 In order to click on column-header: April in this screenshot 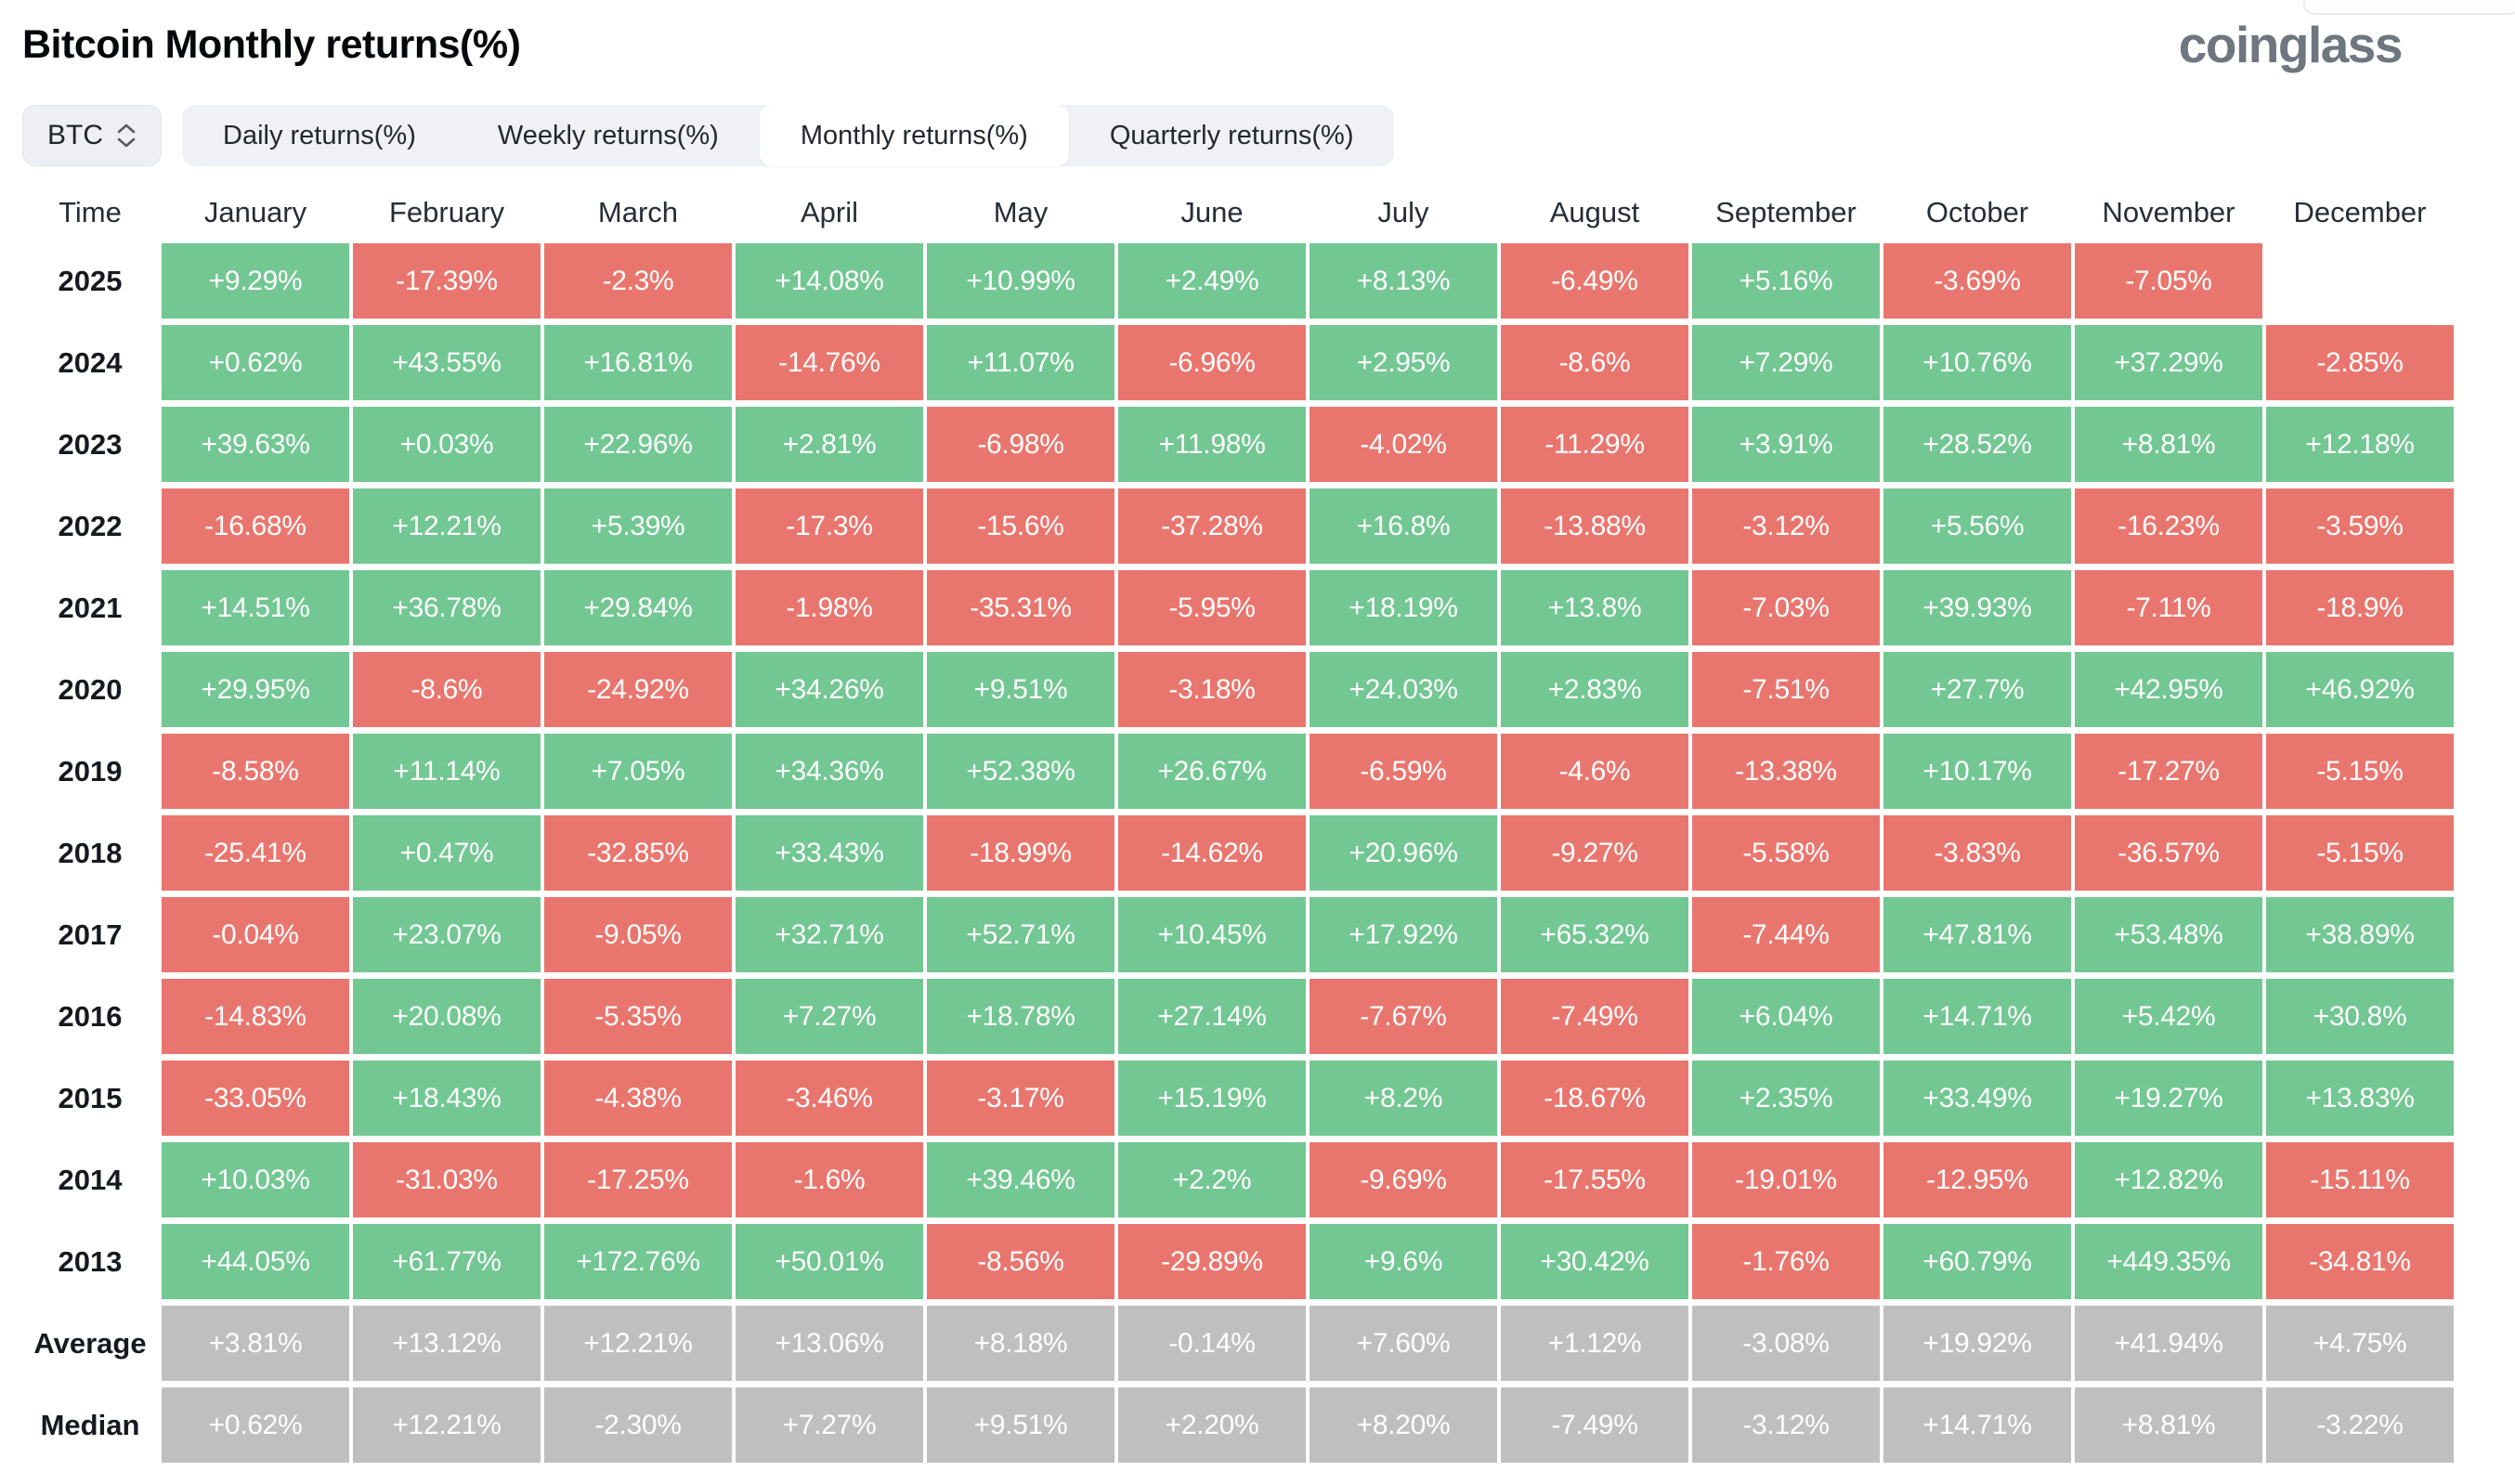, I will do `click(829, 212)`.